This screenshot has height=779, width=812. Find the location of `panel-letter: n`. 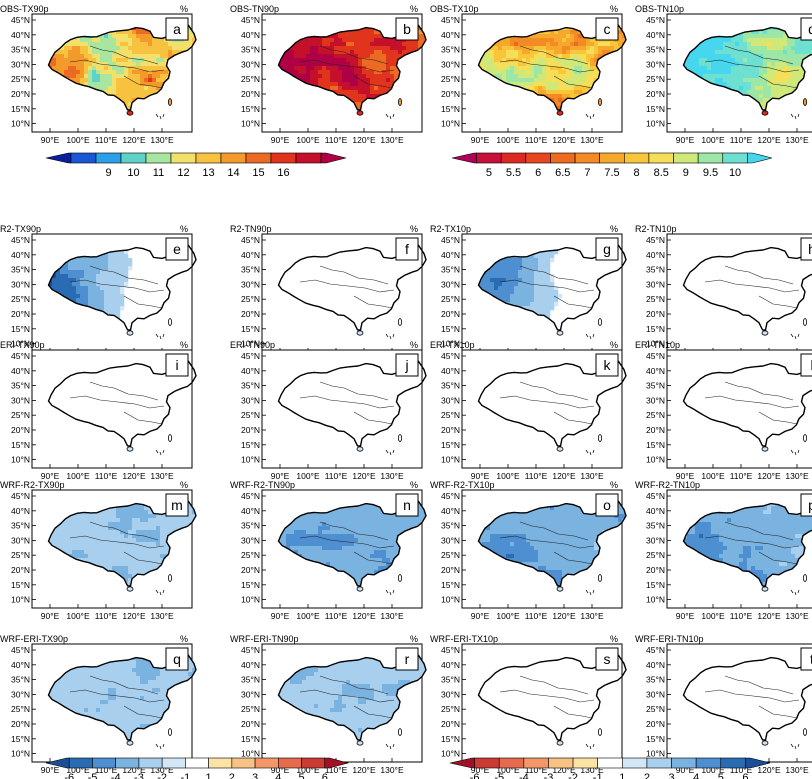

panel-letter: n is located at coordinates (407, 505).